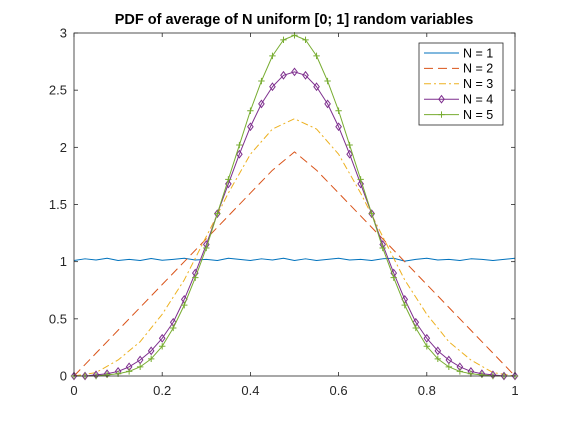 Image resolution: width=570 pixels, height=422 pixels. Describe the element at coordinates (478, 84) in the screenshot. I see `legend-label: N = 3` at that location.